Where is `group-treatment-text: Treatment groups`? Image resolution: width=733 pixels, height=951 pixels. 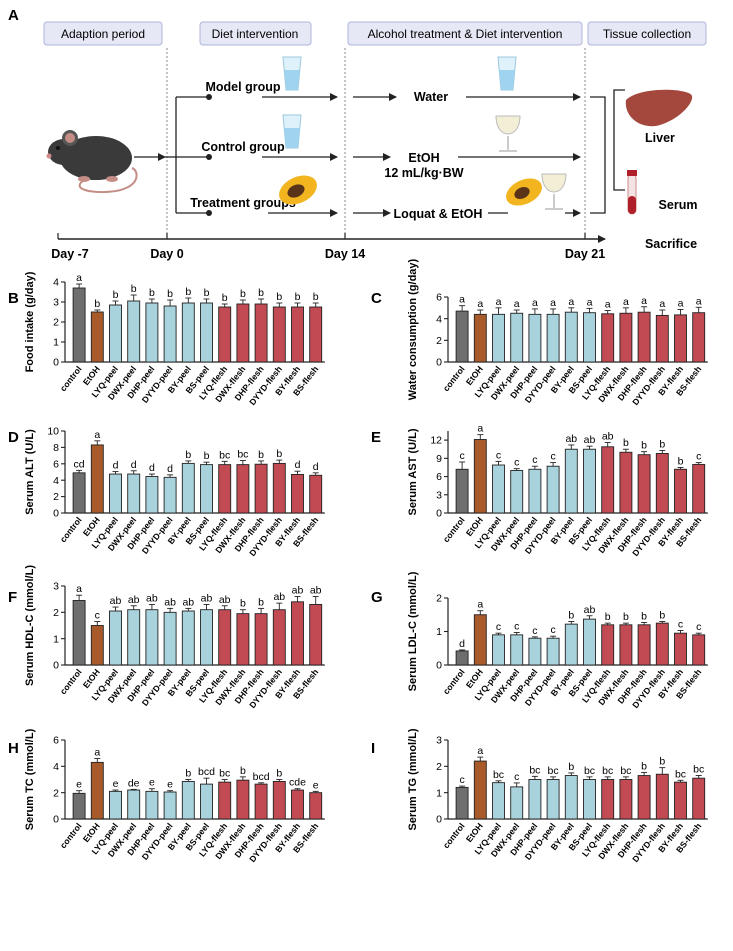
group-treatment-text: Treatment groups is located at coordinates (243, 203).